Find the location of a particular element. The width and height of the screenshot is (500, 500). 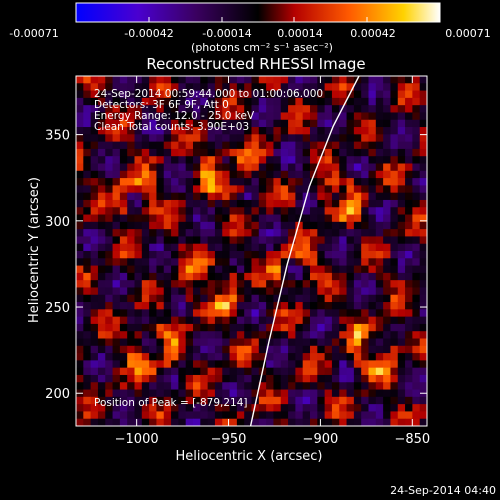

annotation-peak-position: Position of Peak = [-879,214] is located at coordinates (171, 403).